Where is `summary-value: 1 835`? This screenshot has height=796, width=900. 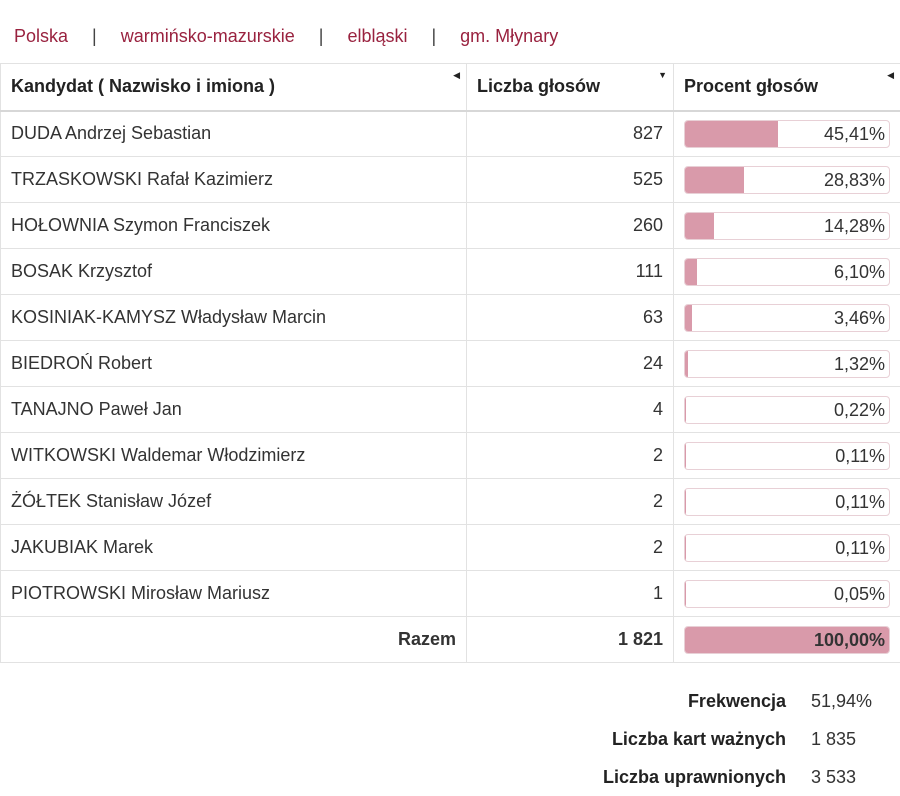
summary-value: 1 835 is located at coordinates (821, 739).